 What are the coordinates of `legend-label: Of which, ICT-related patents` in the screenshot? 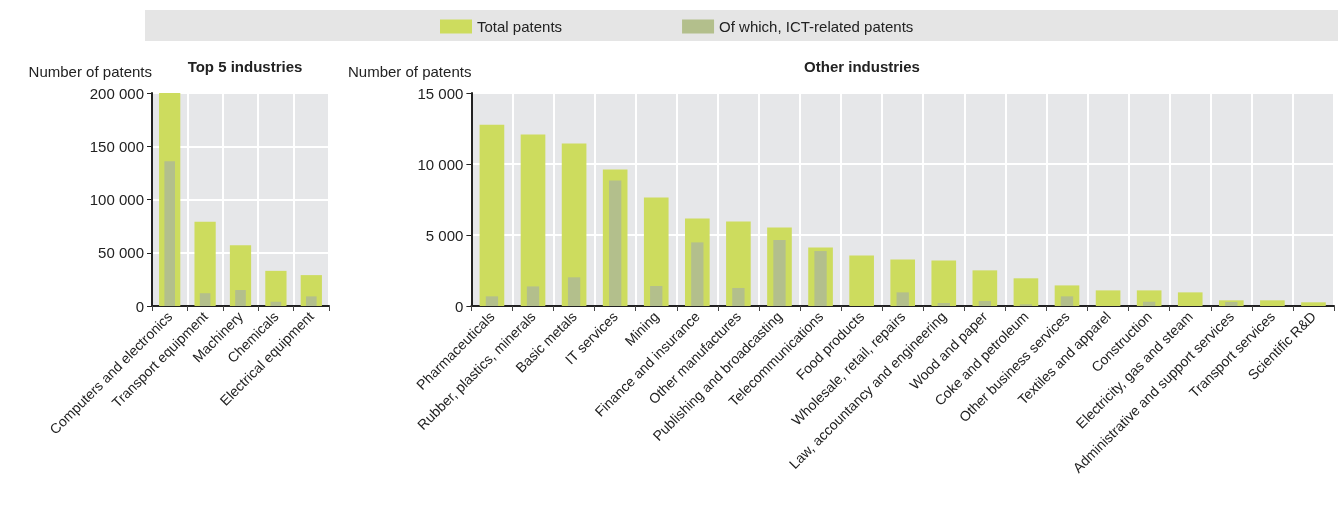 It's located at (816, 26).